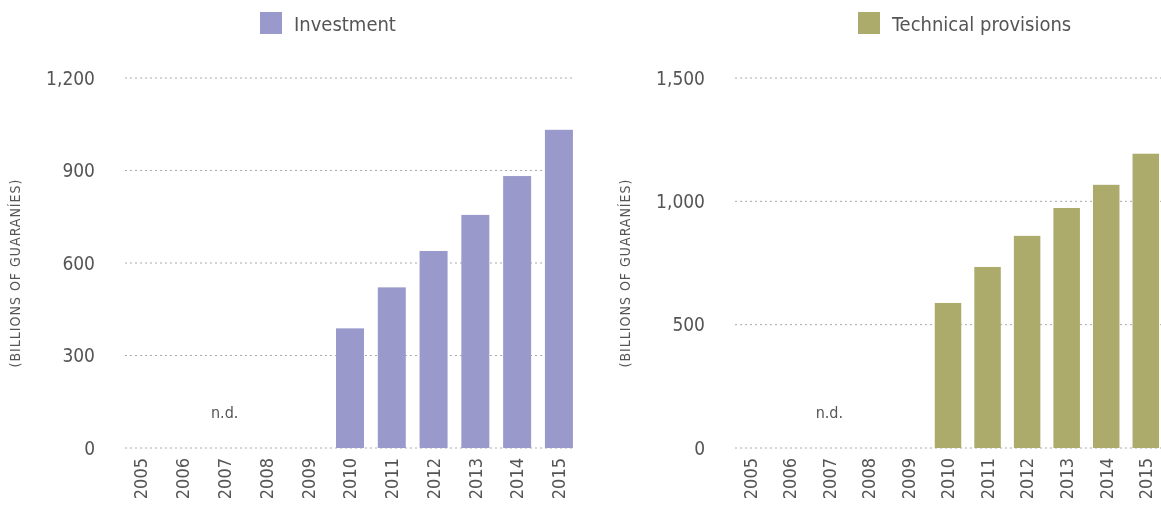  What do you see at coordinates (680, 200) in the screenshot?
I see `y-tick-label: 1,000` at bounding box center [680, 200].